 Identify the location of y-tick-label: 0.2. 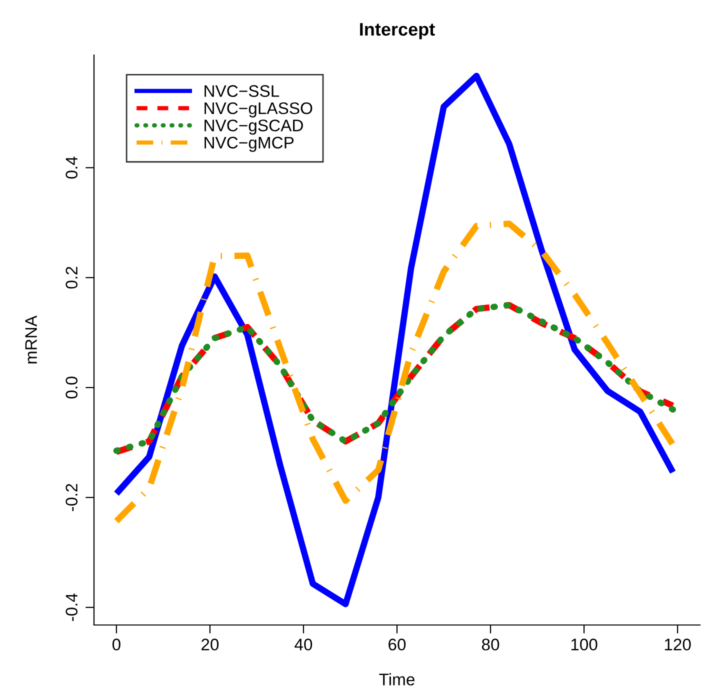
(72, 277).